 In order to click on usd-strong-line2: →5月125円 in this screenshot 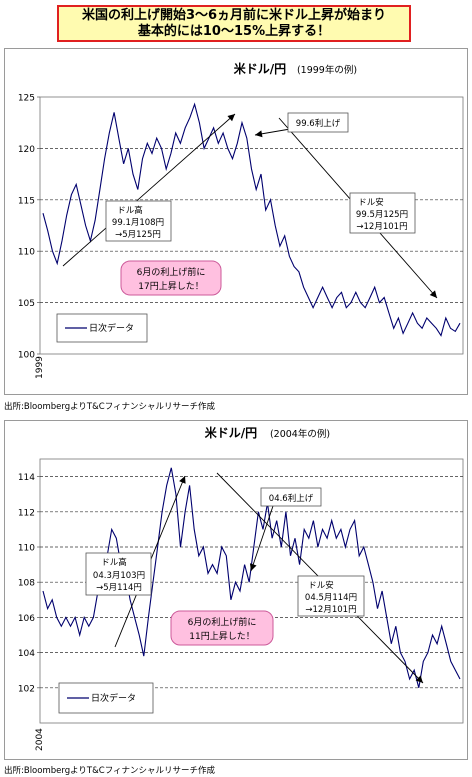, I will do `click(138, 235)`.